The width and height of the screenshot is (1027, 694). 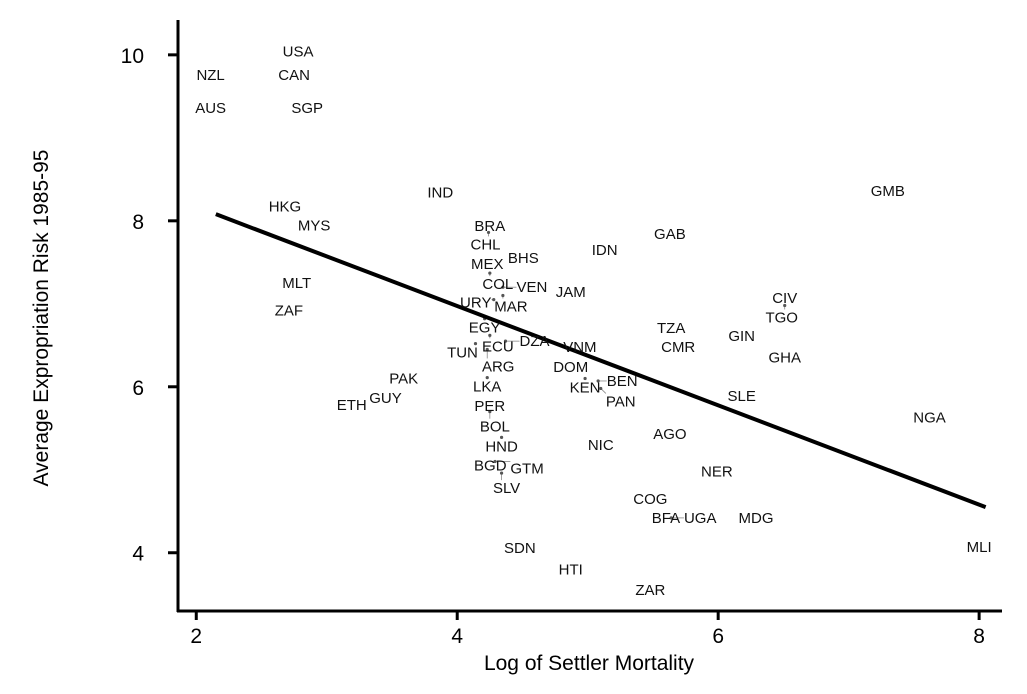 I want to click on data-point-chl: CHL, so click(x=486, y=244).